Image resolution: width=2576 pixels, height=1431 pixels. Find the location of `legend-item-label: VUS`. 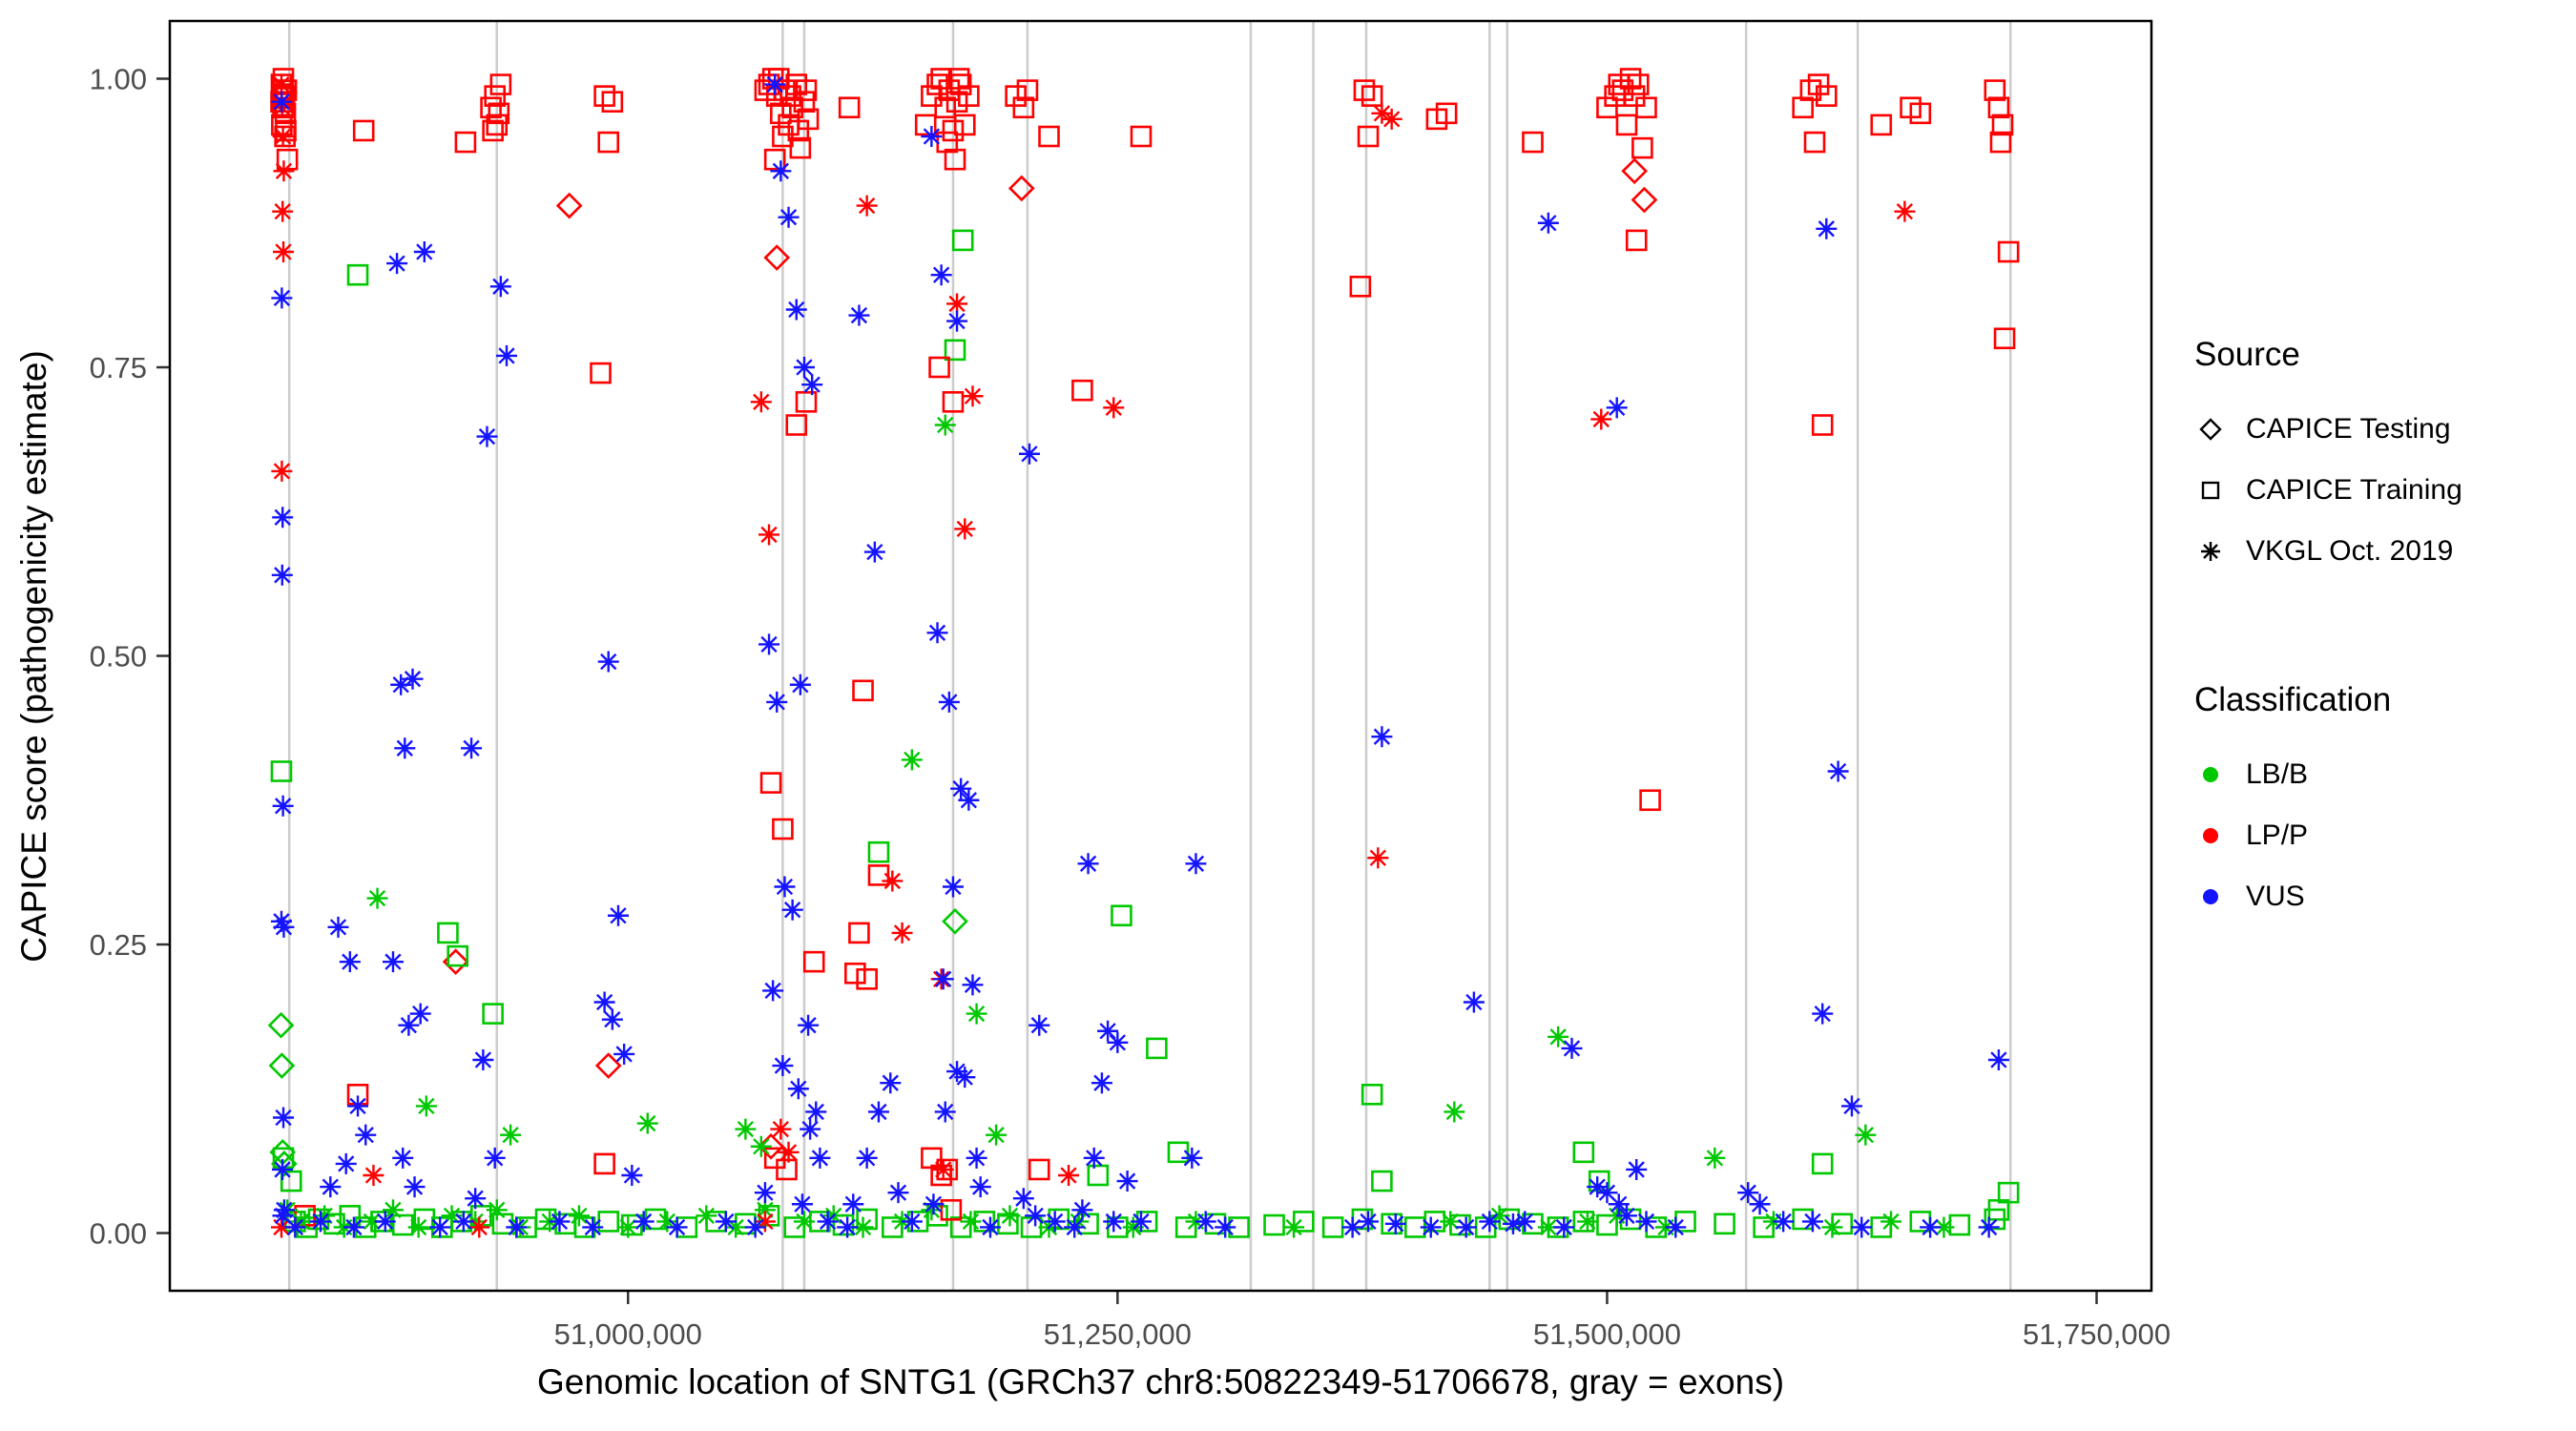

legend-item-label: VUS is located at coordinates (2275, 897).